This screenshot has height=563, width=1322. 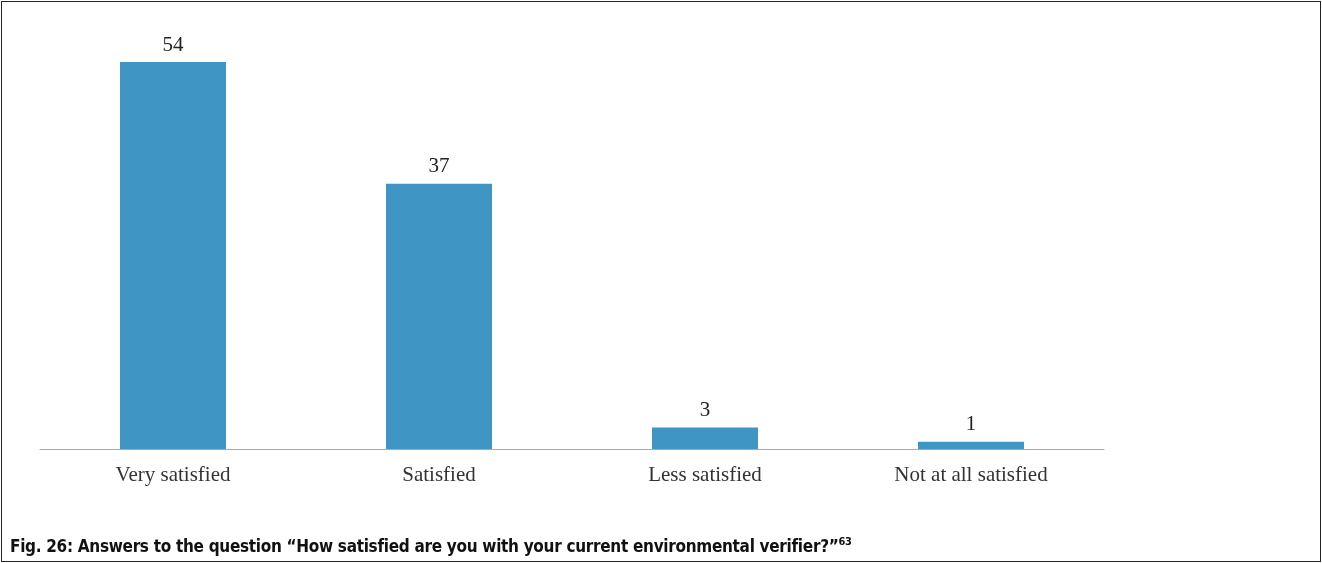 I want to click on x-tick-label: Less satisfied, so click(x=705, y=473).